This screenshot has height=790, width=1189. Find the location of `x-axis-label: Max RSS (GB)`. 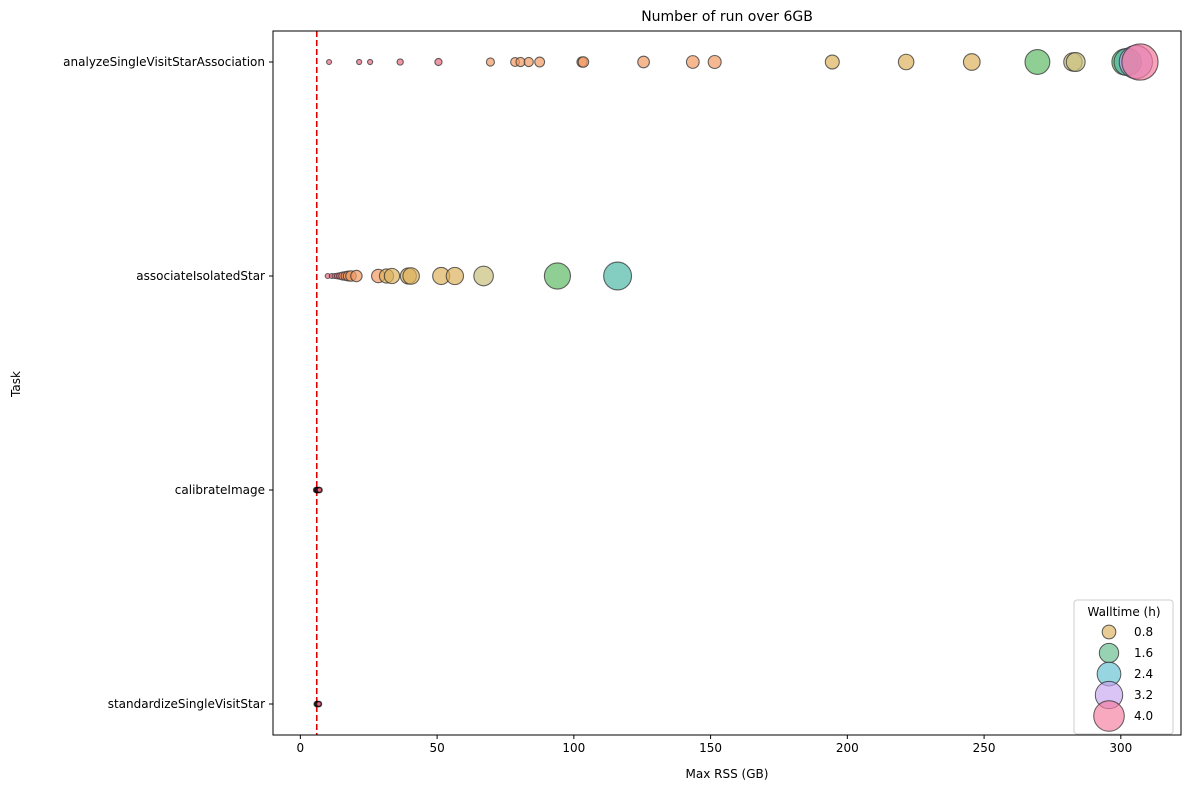

x-axis-label: Max RSS (GB) is located at coordinates (727, 774).